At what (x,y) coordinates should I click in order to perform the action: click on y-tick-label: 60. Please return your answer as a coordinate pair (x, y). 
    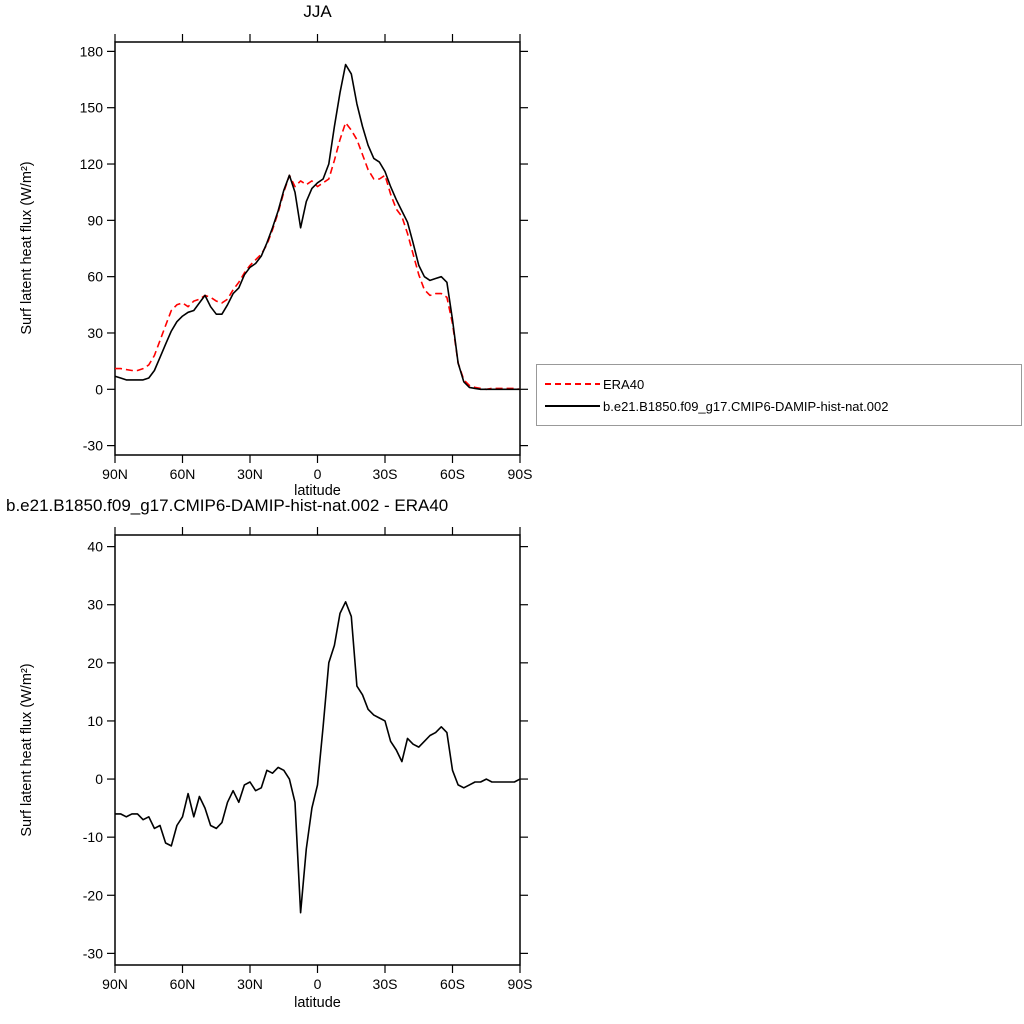
    Looking at the image, I should click on (95, 277).